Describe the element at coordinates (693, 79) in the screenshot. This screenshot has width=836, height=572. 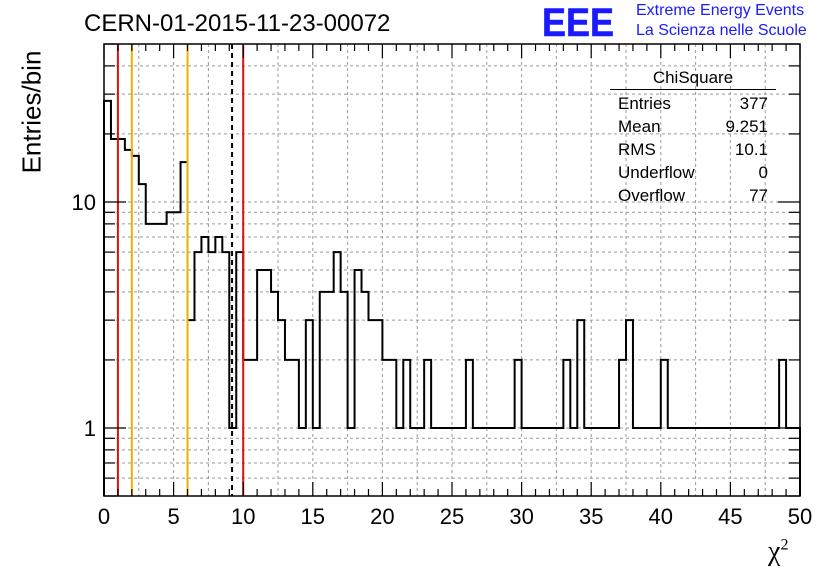
I see `stats-title: ChiSquare` at that location.